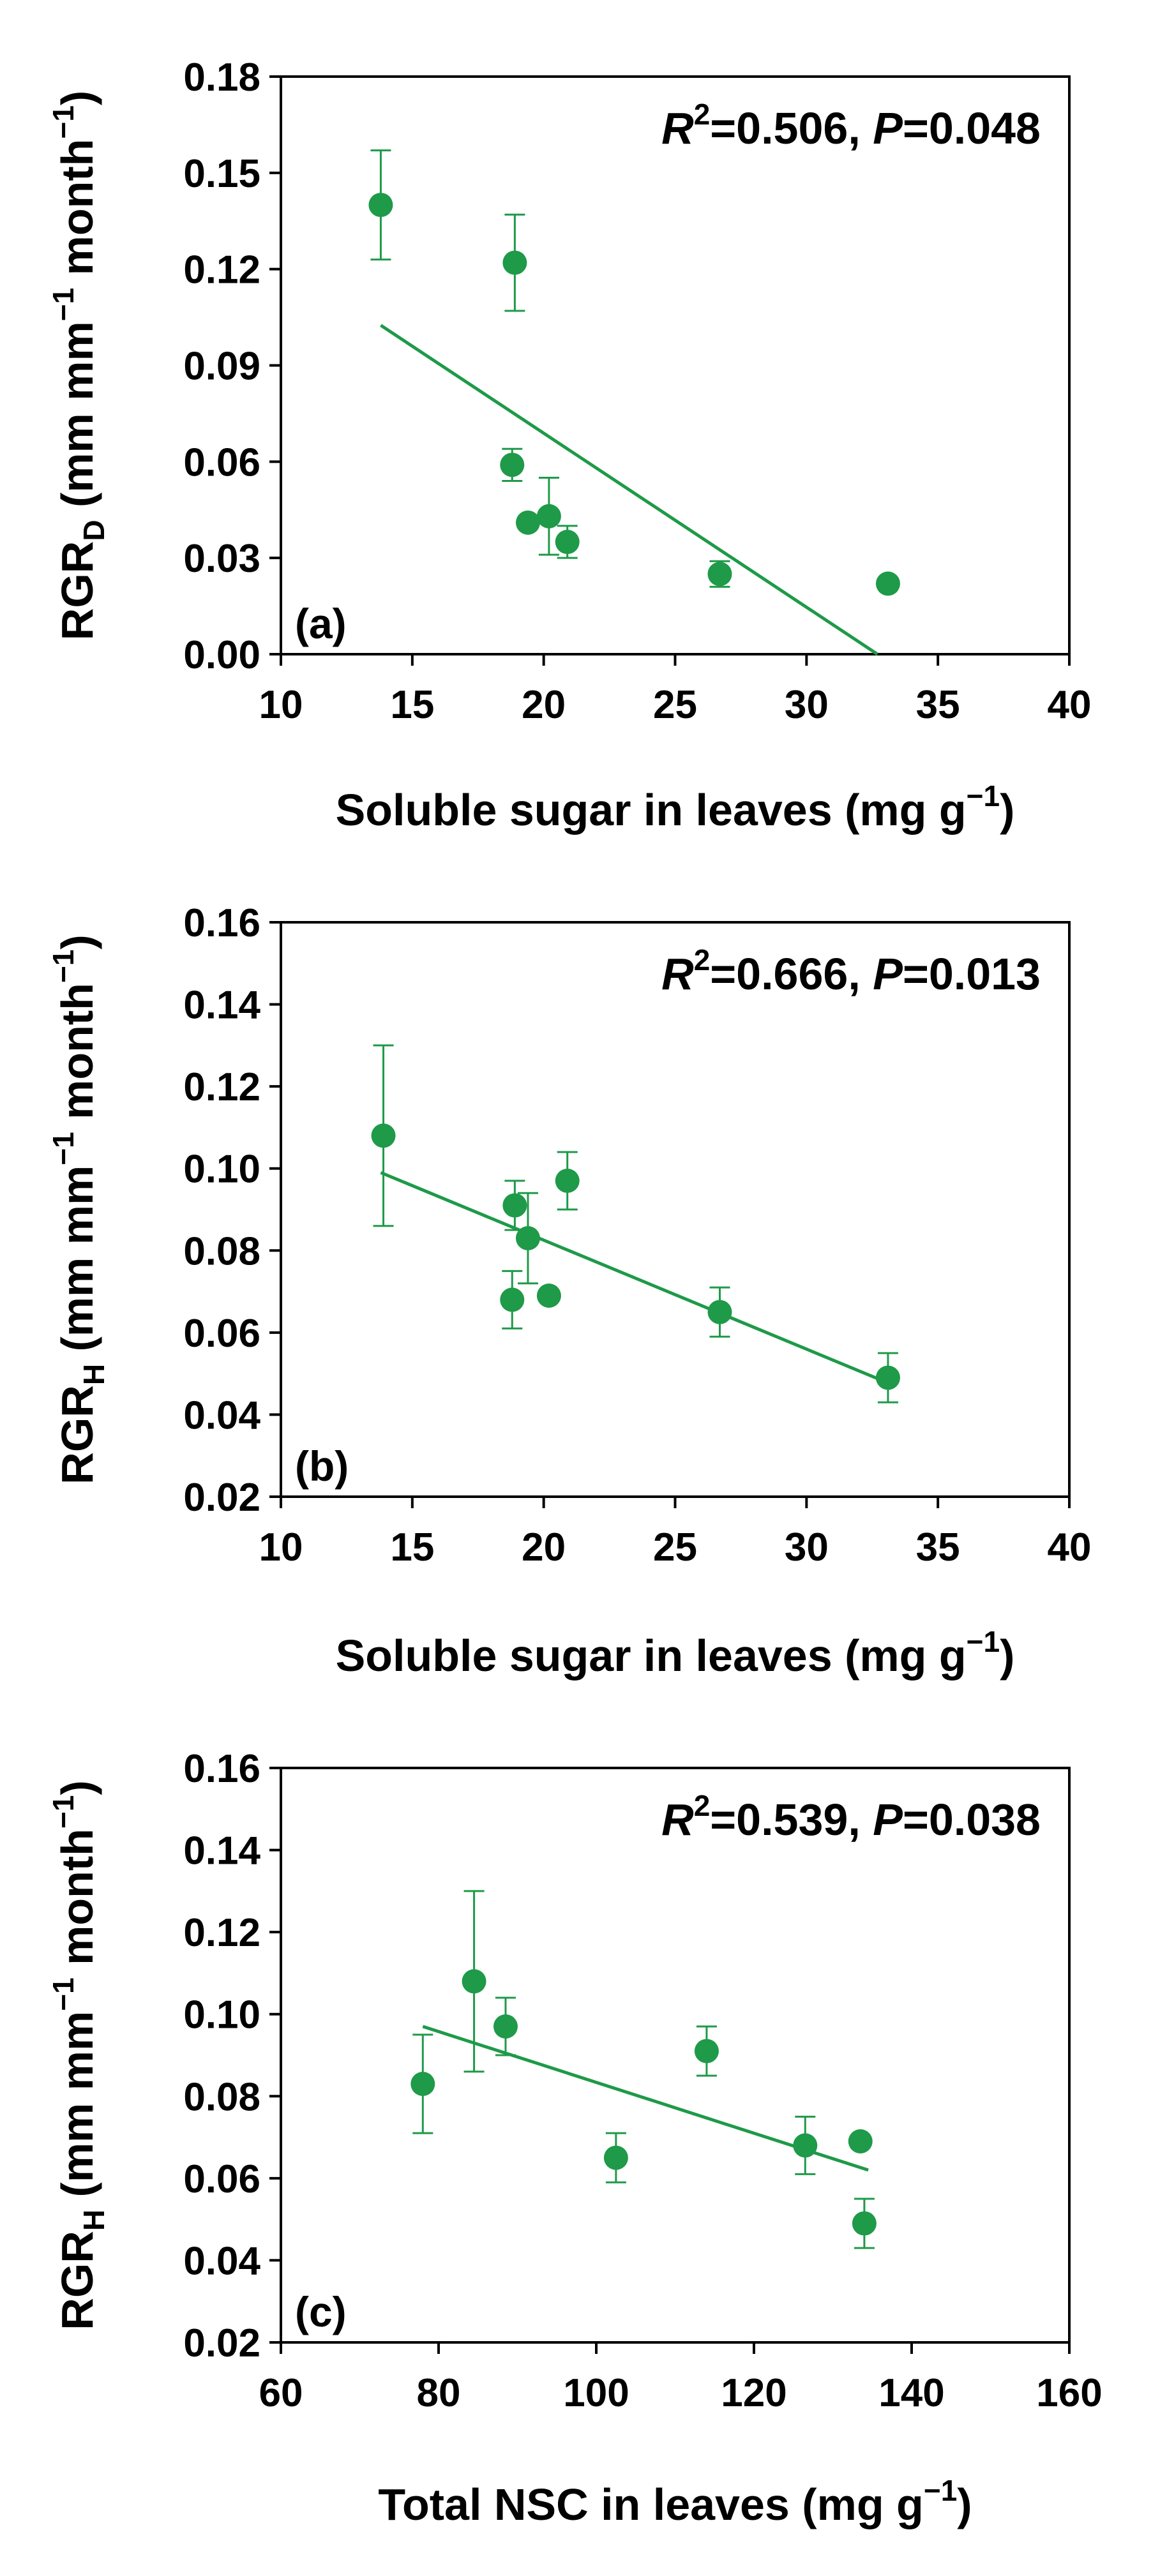 This screenshot has width=1167, height=2576. I want to click on panel-label: (b), so click(322, 1466).